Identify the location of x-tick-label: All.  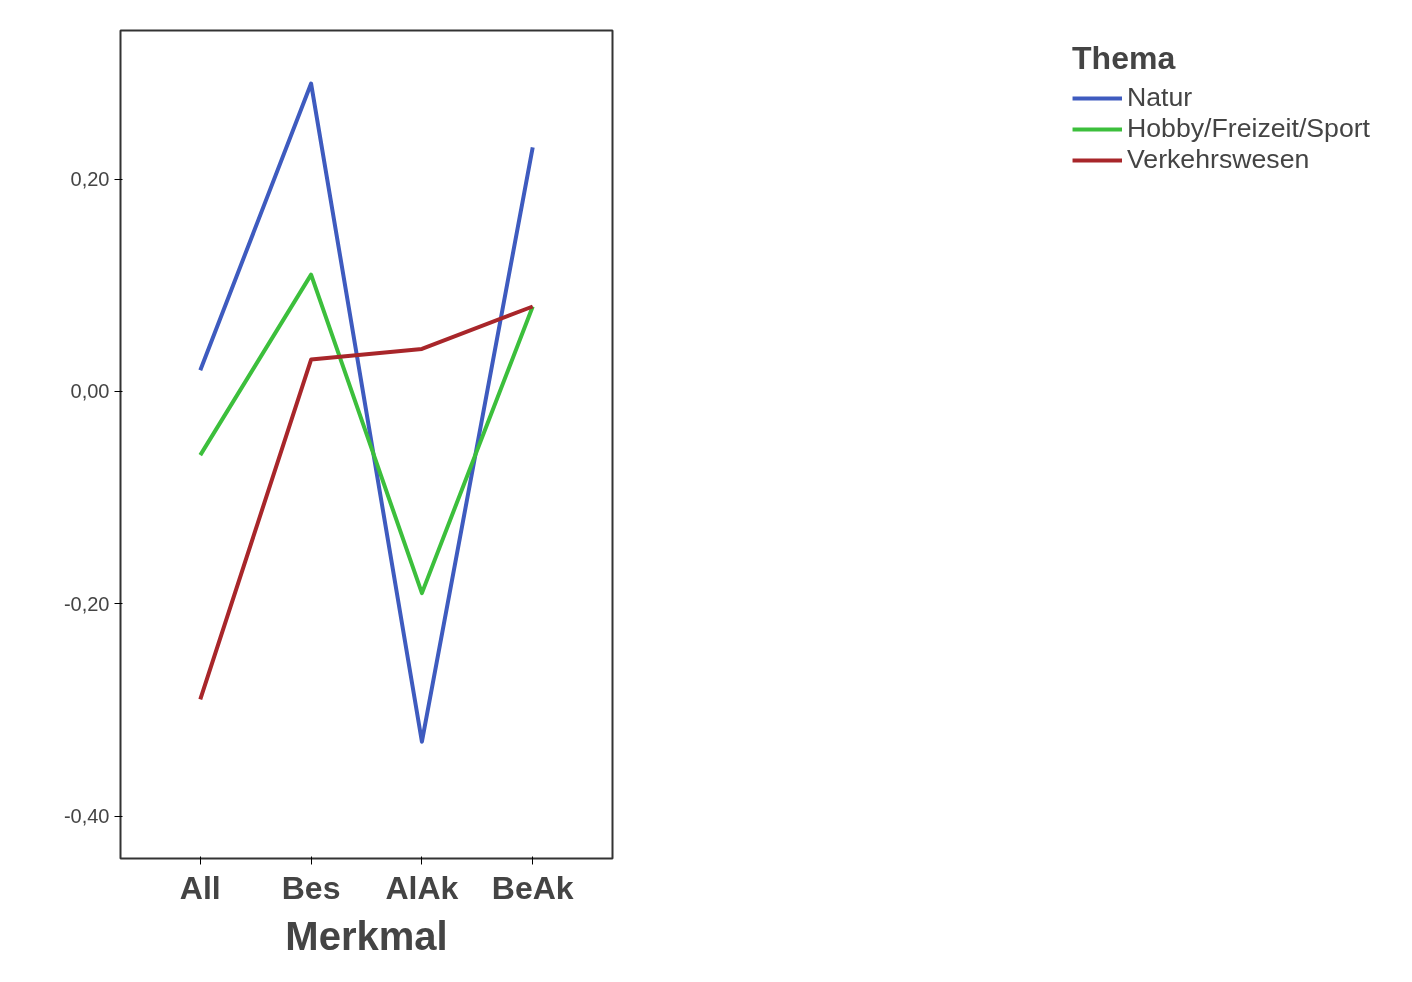
(200, 887).